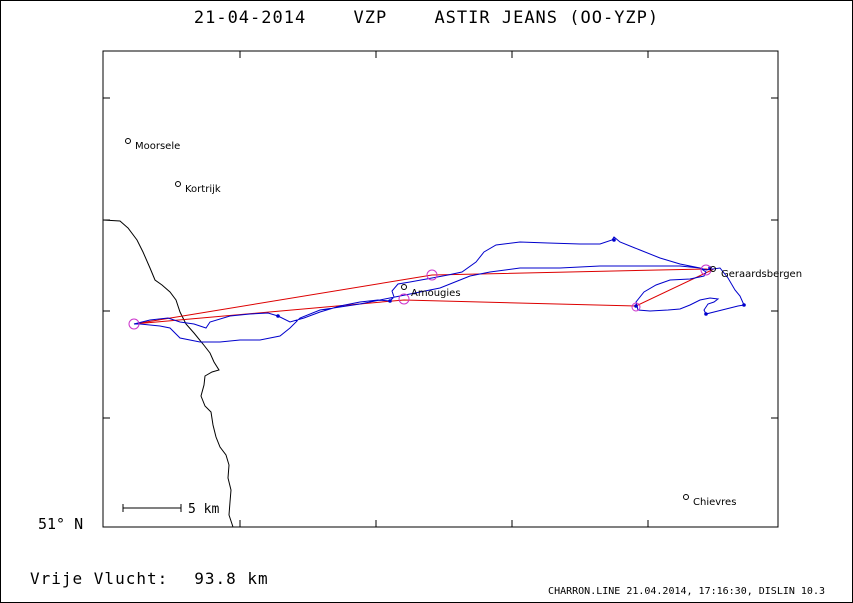 The width and height of the screenshot is (853, 603). What do you see at coordinates (178, 184) in the screenshot?
I see `place-marker-kortrijk` at bounding box center [178, 184].